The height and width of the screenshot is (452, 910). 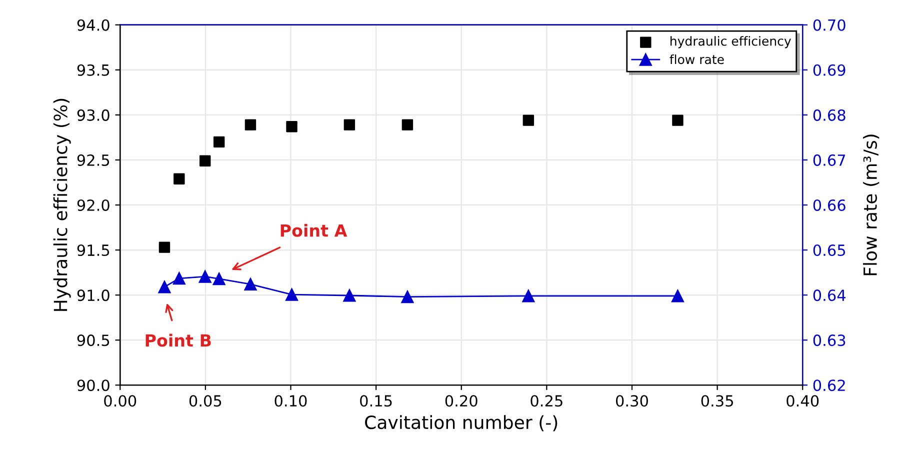 I want to click on x-tick-label: 0.05, so click(x=205, y=401).